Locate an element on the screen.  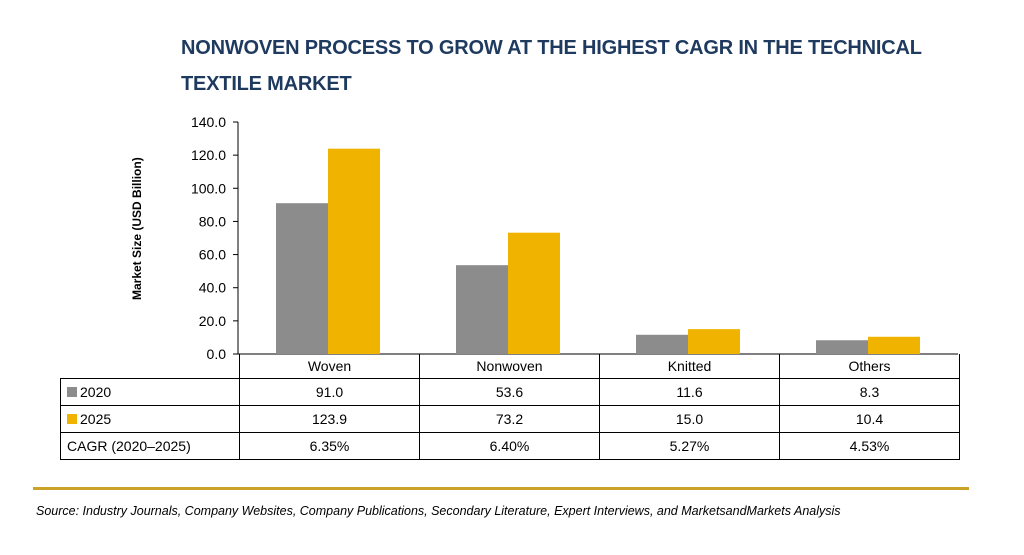
y-tick-label: 60.0 is located at coordinates (212, 255).